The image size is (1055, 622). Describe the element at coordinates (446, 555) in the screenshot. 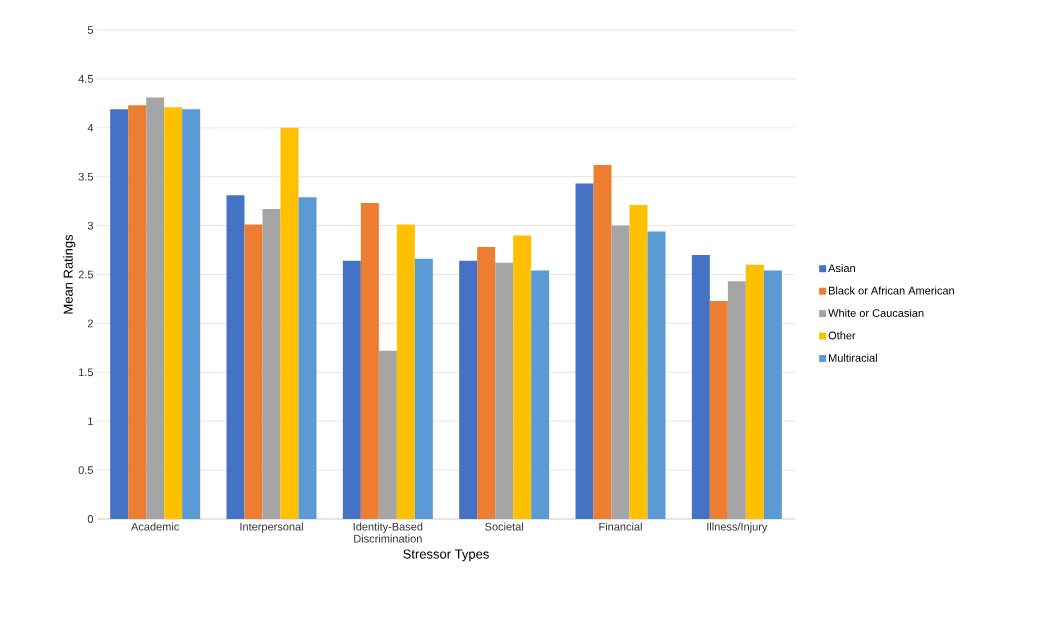

I see `x-axis-title: Stressor Types` at that location.